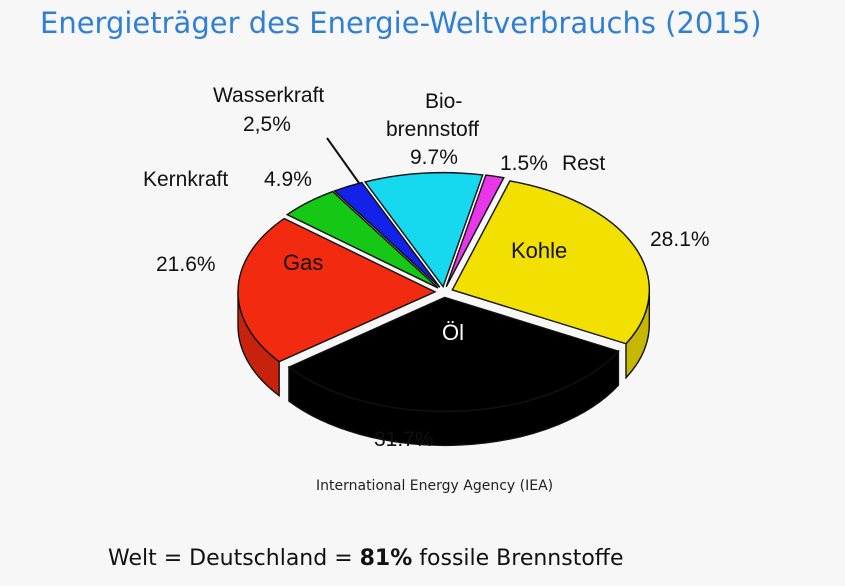 The image size is (845, 586). What do you see at coordinates (303, 262) in the screenshot?
I see `label-gas-name: Gas` at bounding box center [303, 262].